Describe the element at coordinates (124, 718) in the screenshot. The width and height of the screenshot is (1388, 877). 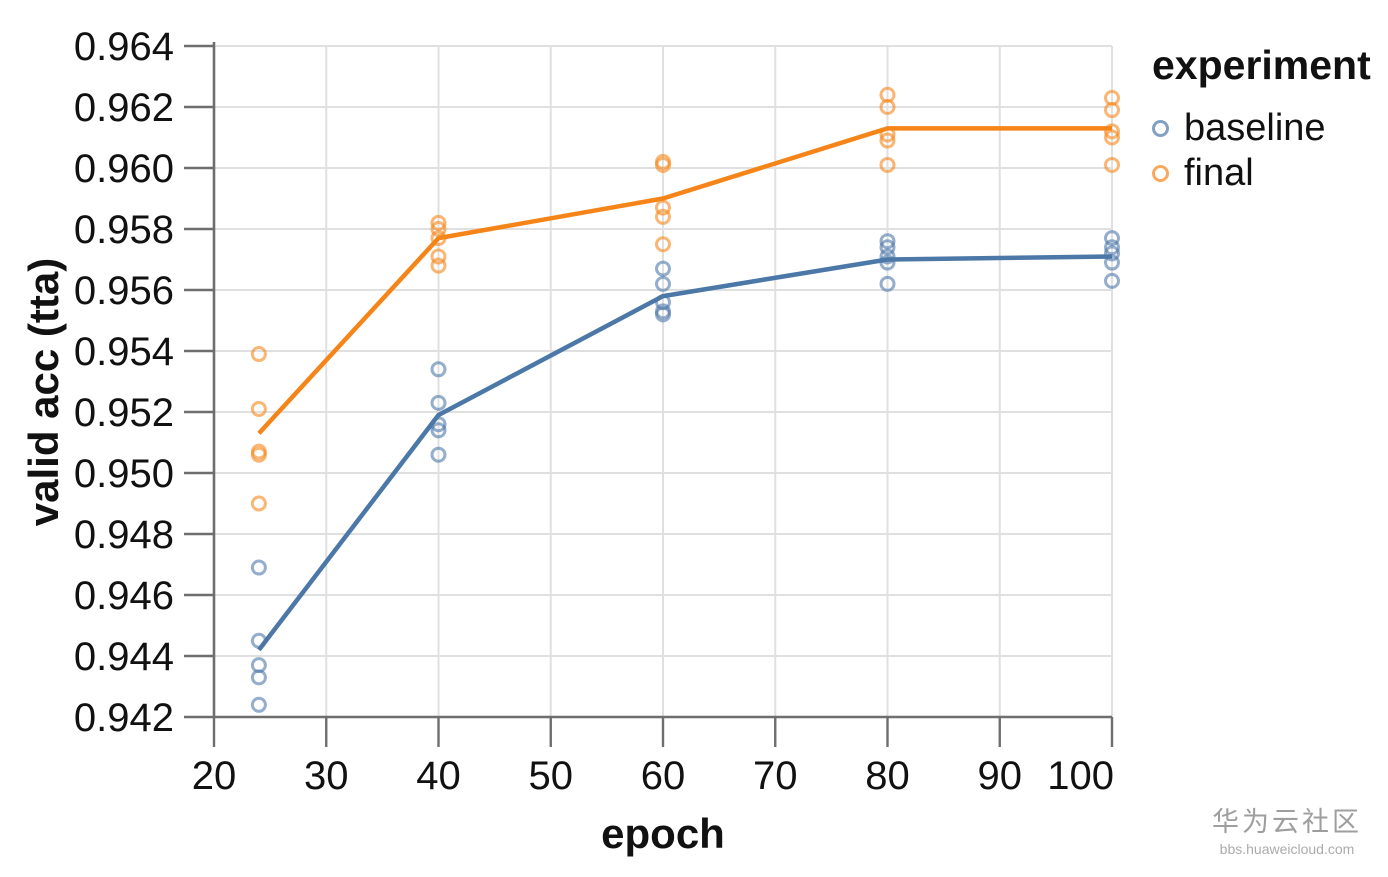
I see `y-tick-label: 0.942` at that location.